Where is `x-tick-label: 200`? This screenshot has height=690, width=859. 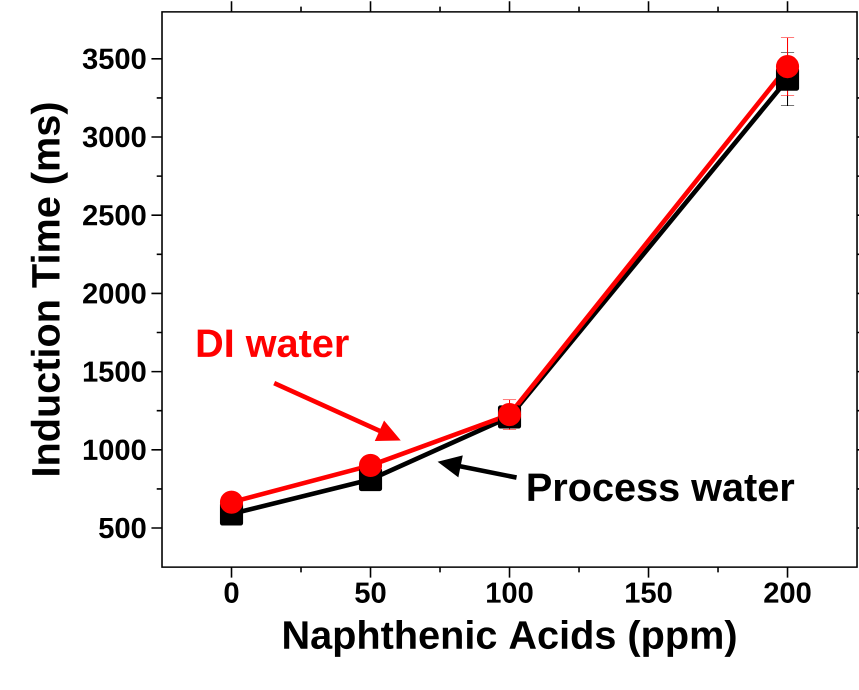 x-tick-label: 200 is located at coordinates (787, 592).